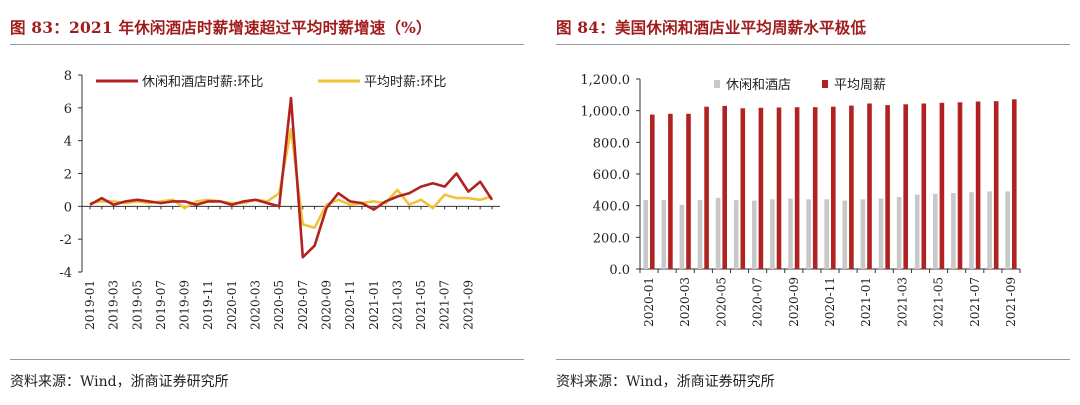 The image size is (1080, 405). I want to click on right-source-rule, so click(813, 359).